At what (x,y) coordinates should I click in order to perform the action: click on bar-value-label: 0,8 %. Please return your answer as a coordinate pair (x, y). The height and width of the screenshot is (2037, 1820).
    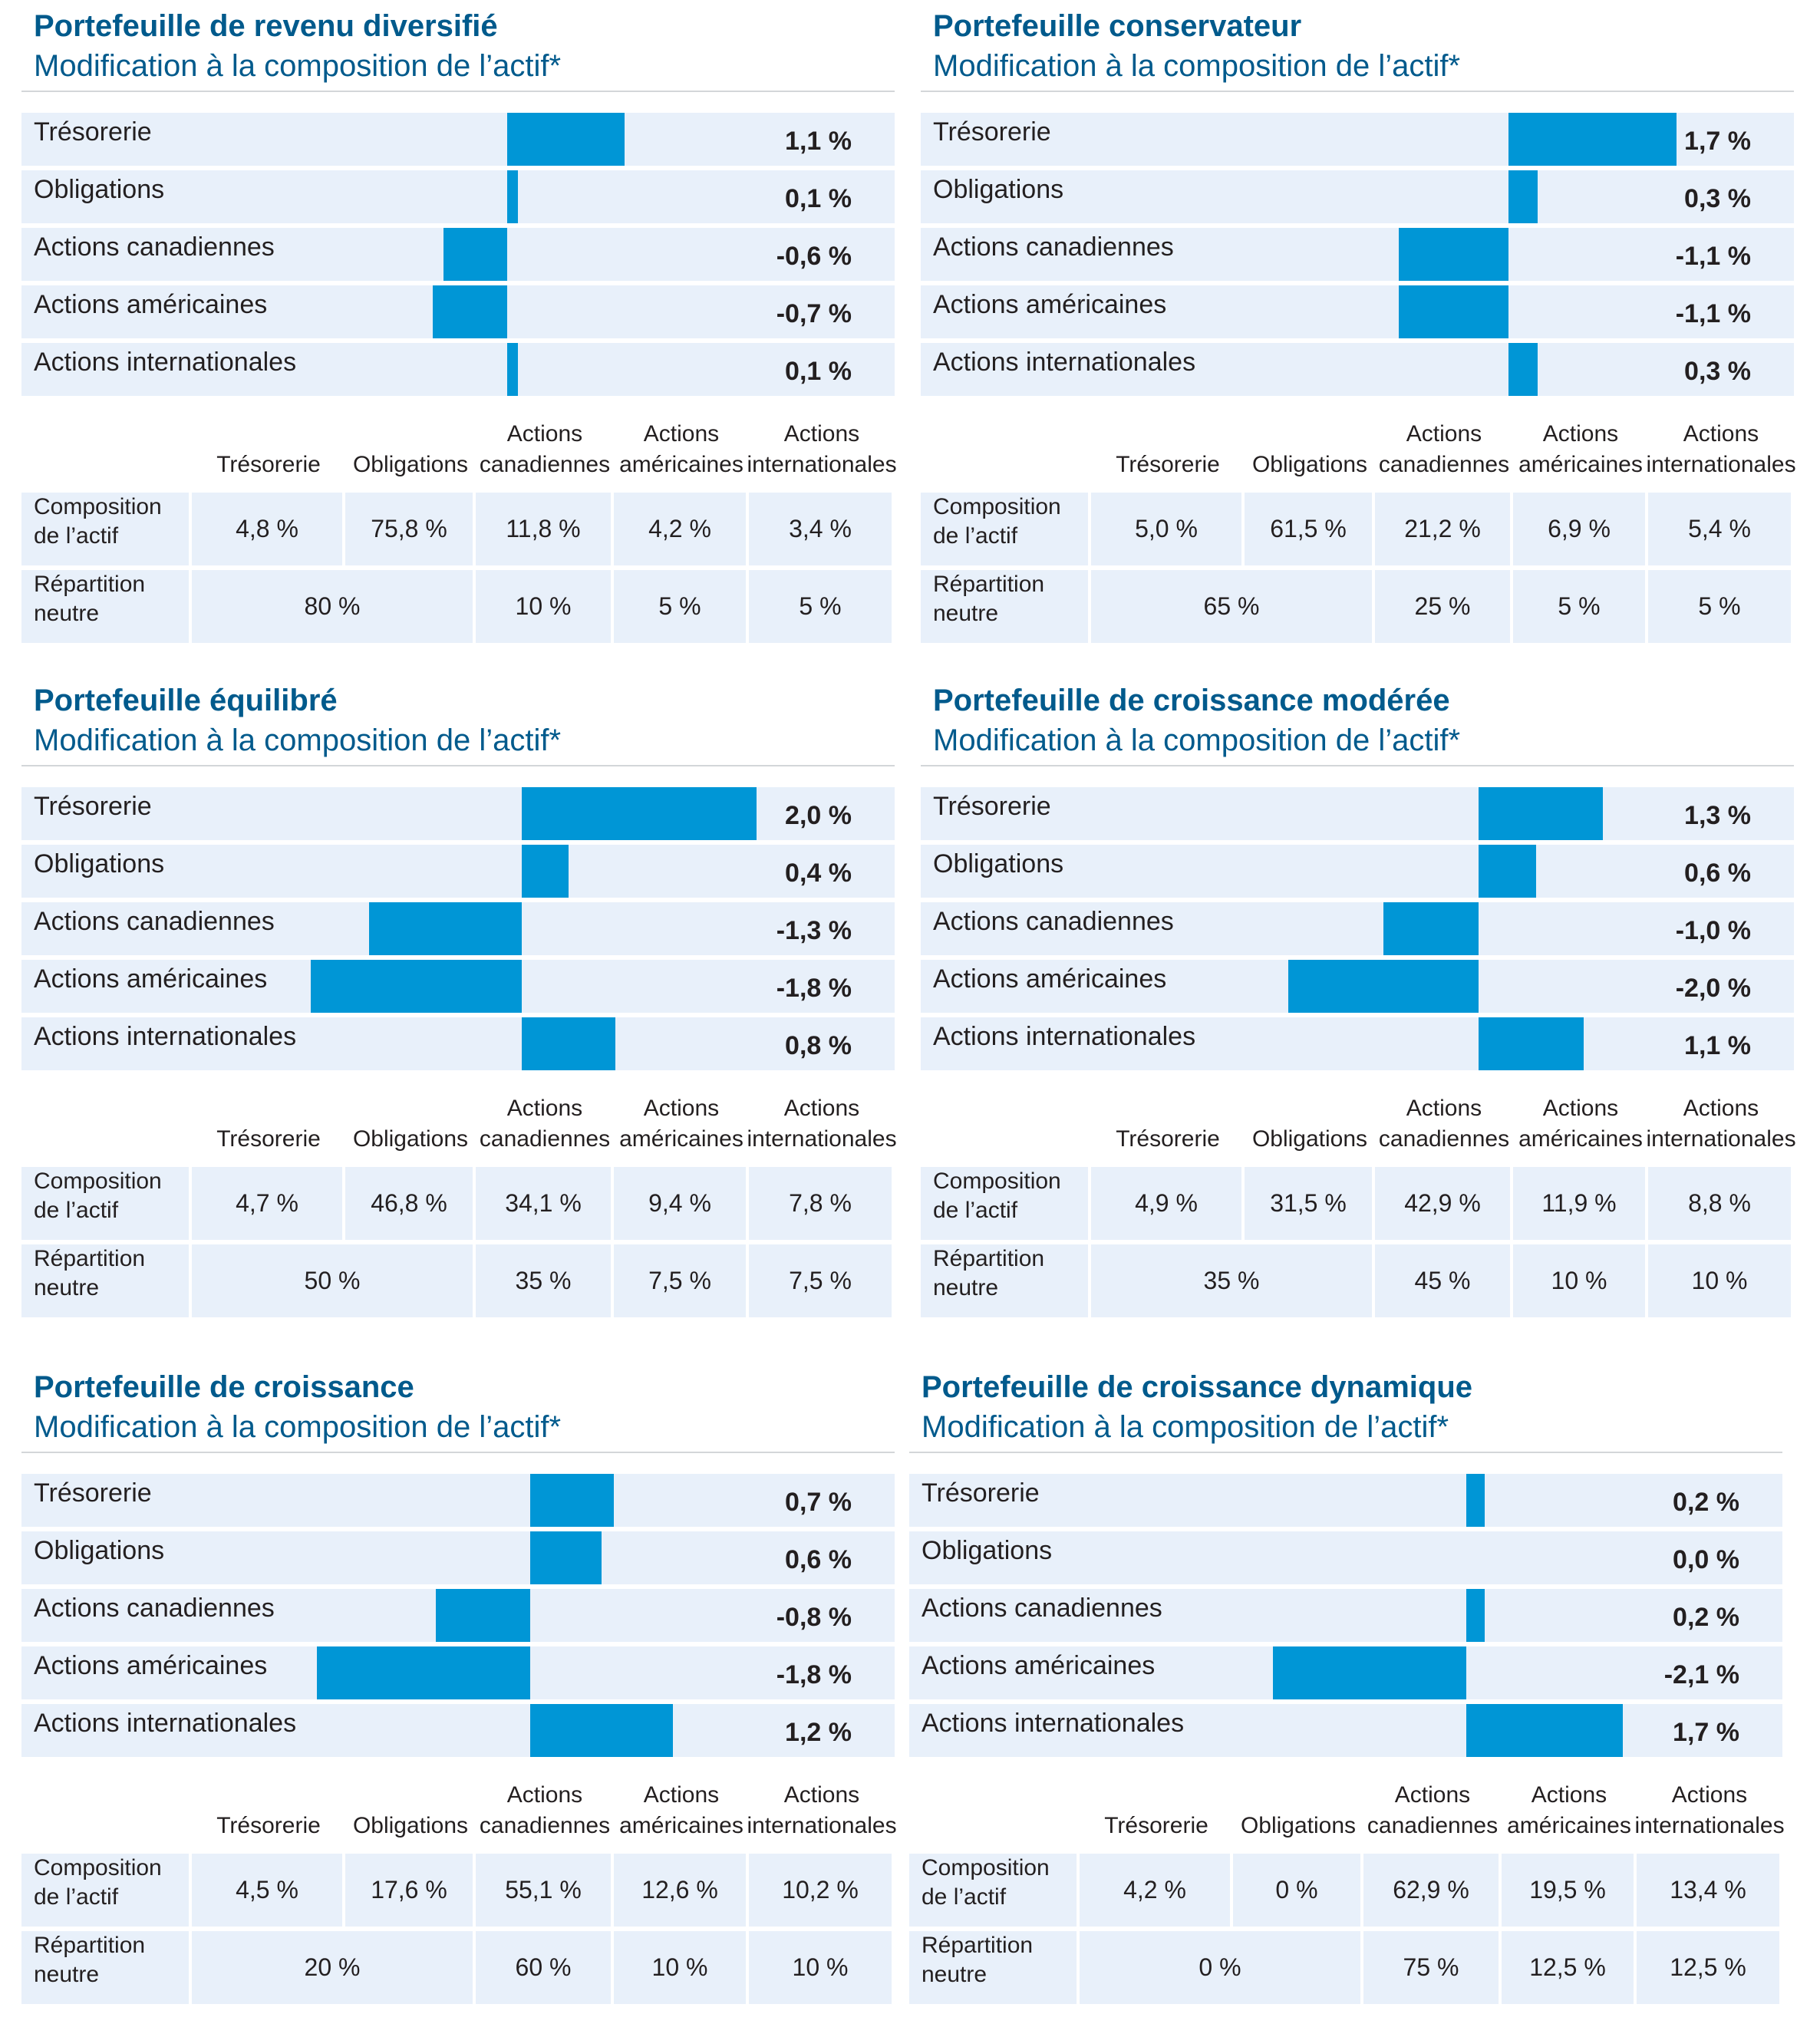
    Looking at the image, I should click on (818, 1045).